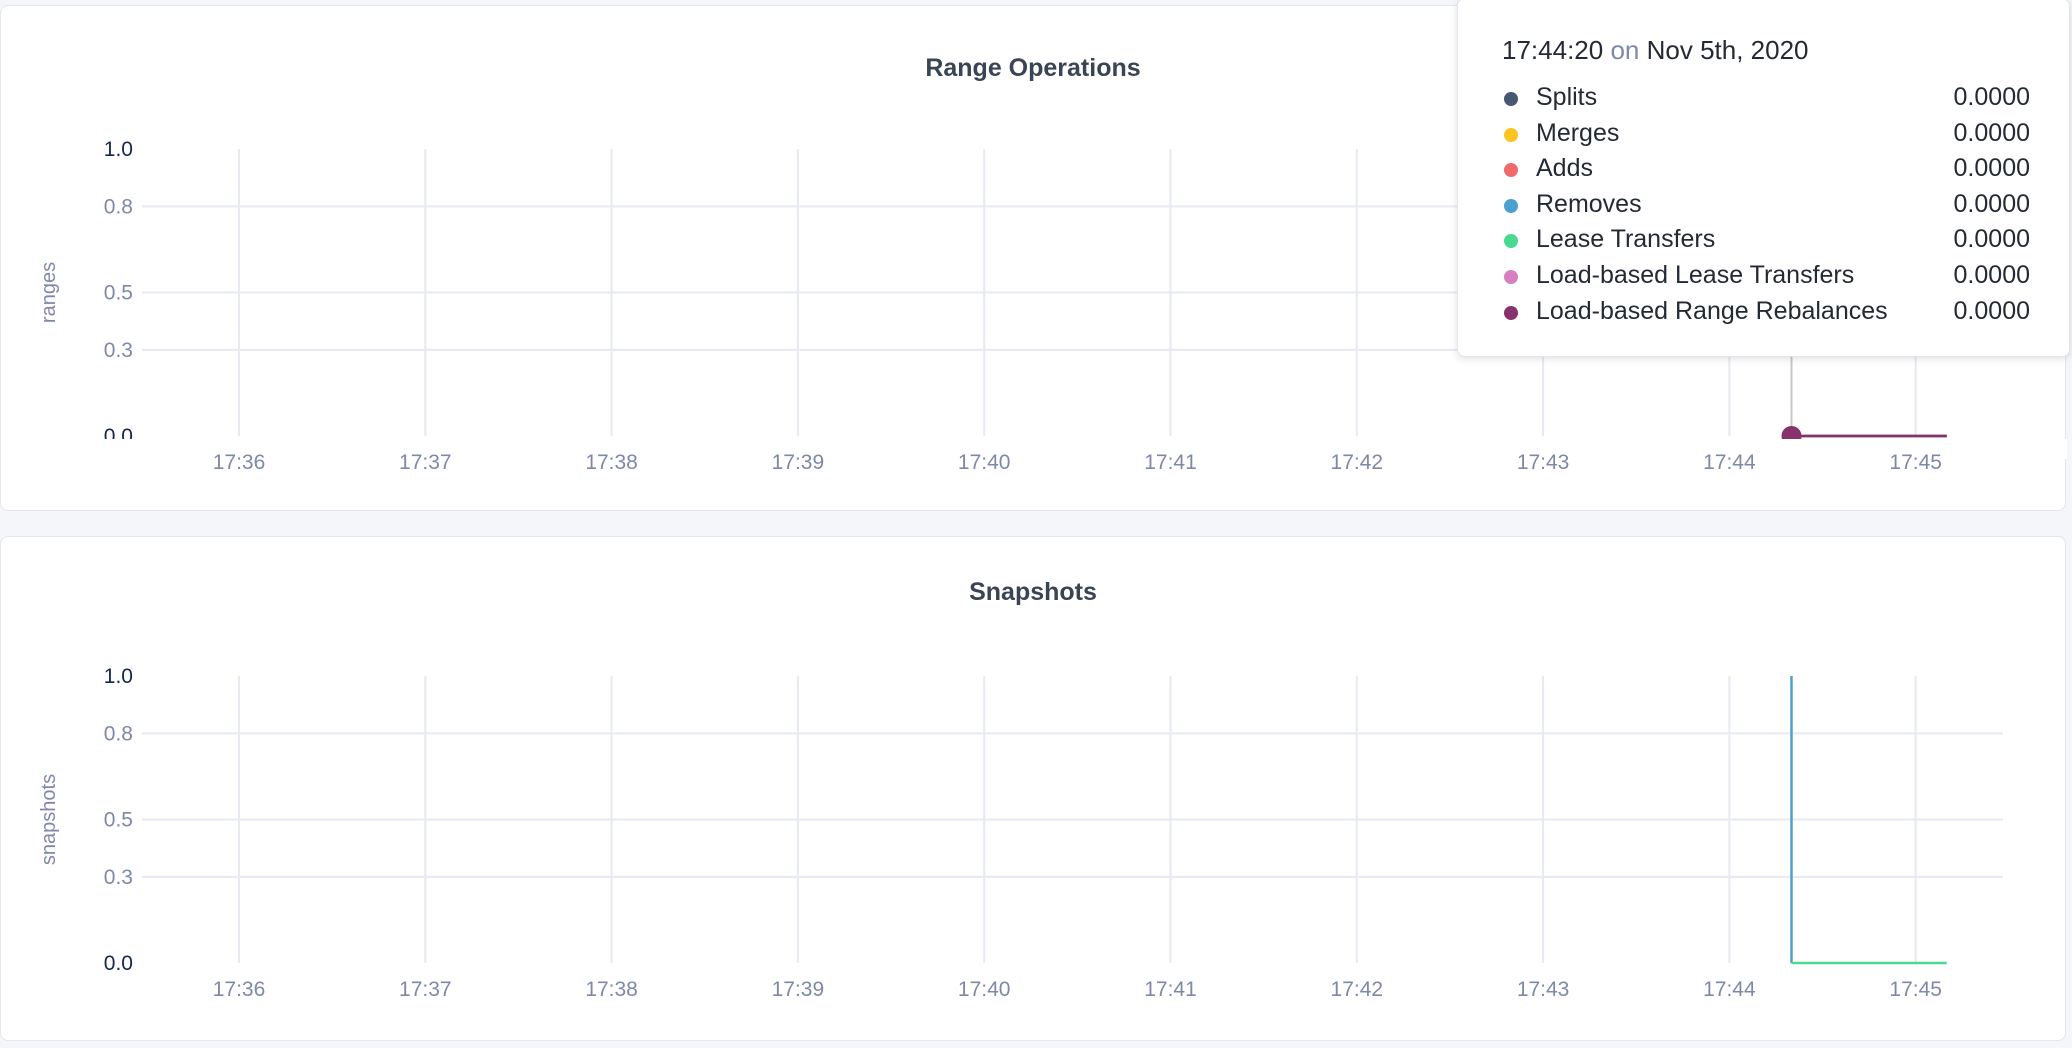 The image size is (2072, 1048). What do you see at coordinates (118, 963) in the screenshot?
I see `y-tick-label: 0.0` at bounding box center [118, 963].